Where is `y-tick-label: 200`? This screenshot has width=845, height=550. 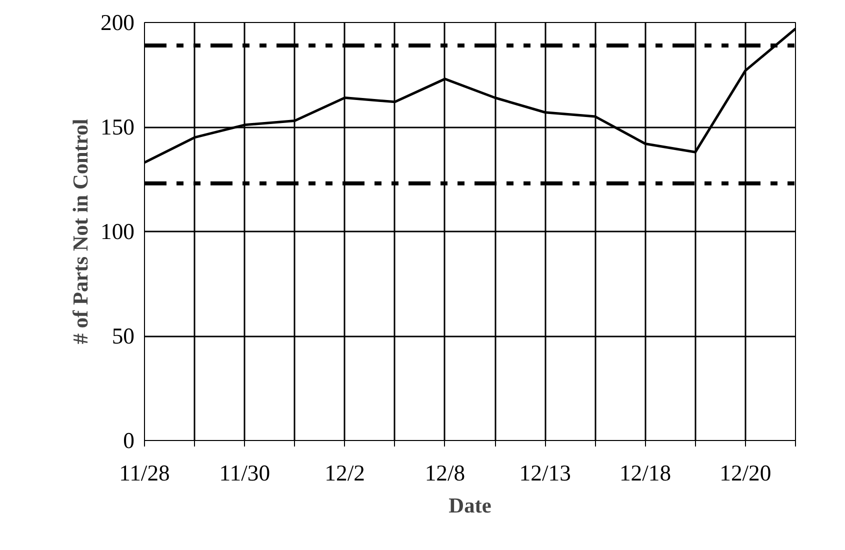 y-tick-label: 200 is located at coordinates (117, 22).